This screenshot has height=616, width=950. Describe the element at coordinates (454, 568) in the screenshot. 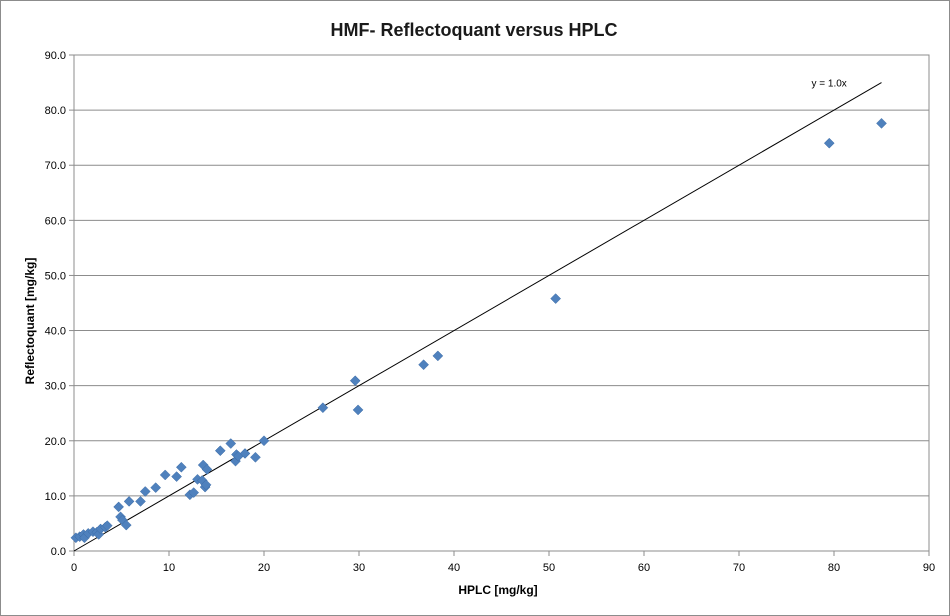

I see `x-tick-label: 40` at that location.